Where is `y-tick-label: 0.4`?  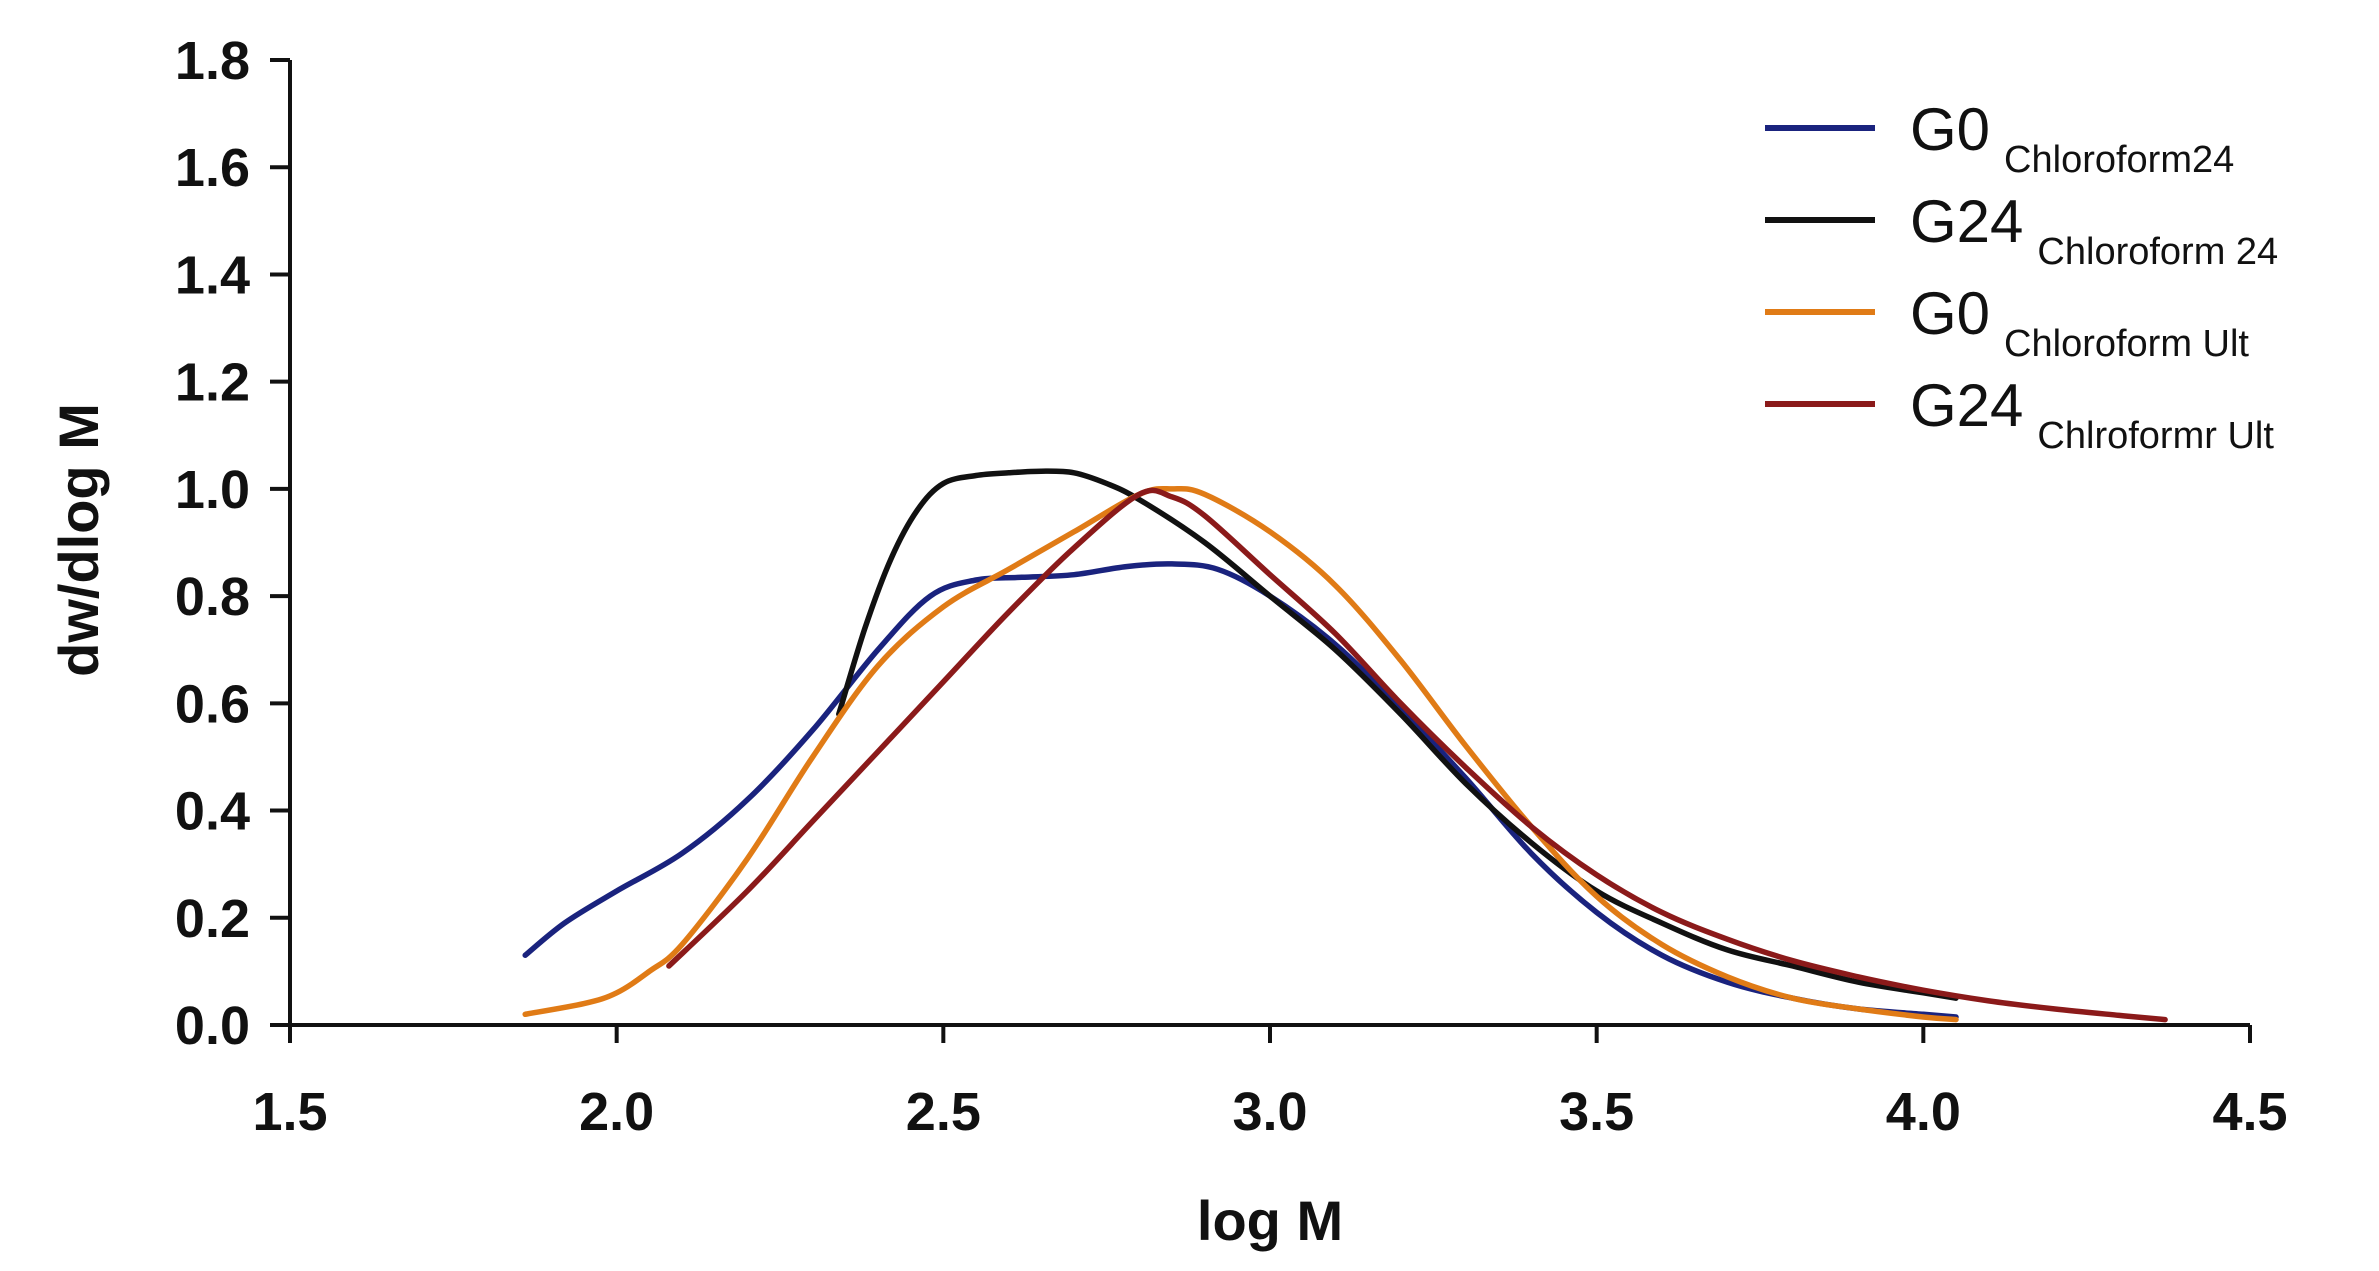
y-tick-label: 0.4 is located at coordinates (212, 812).